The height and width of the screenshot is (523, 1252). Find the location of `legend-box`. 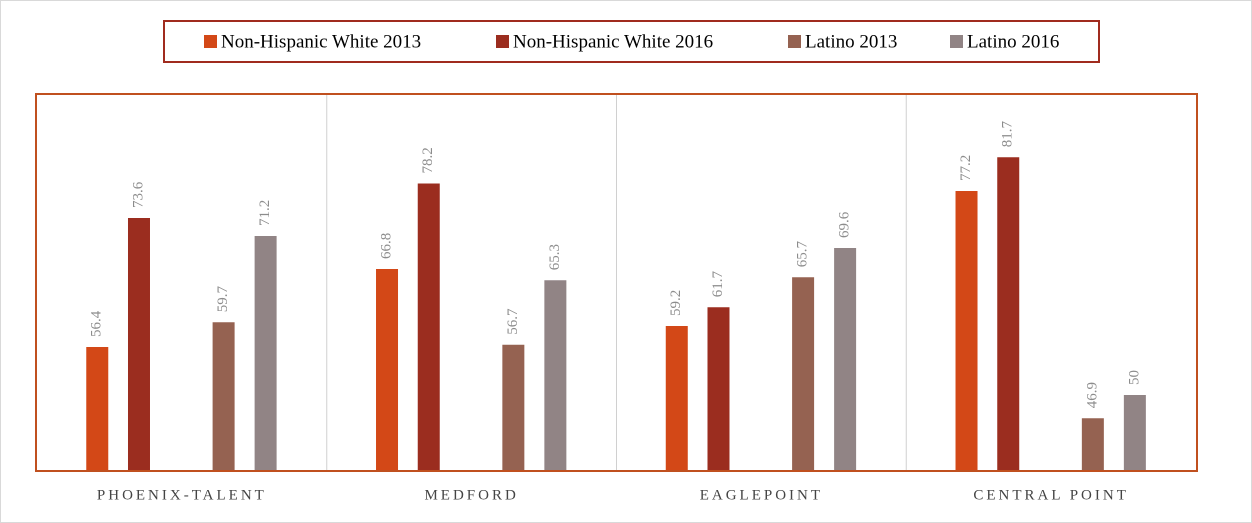

legend-box is located at coordinates (631, 41).